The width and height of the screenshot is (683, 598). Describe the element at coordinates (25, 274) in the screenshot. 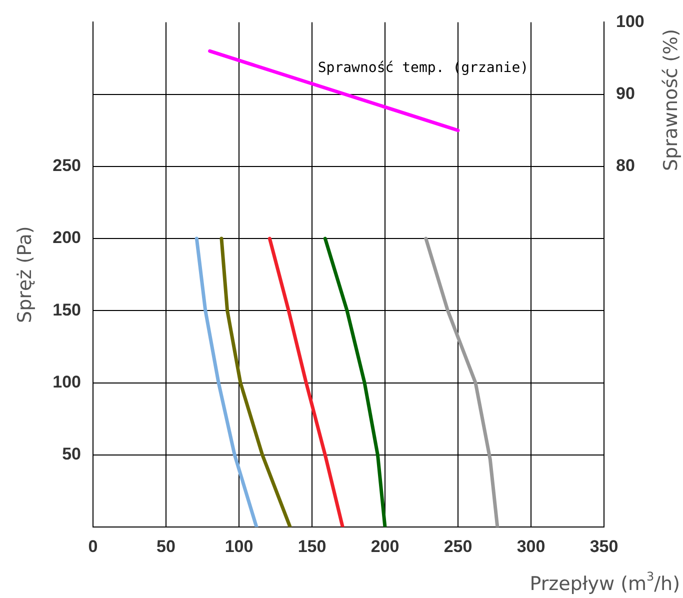

I see `y-axis-title: Spręż (Pa)` at that location.